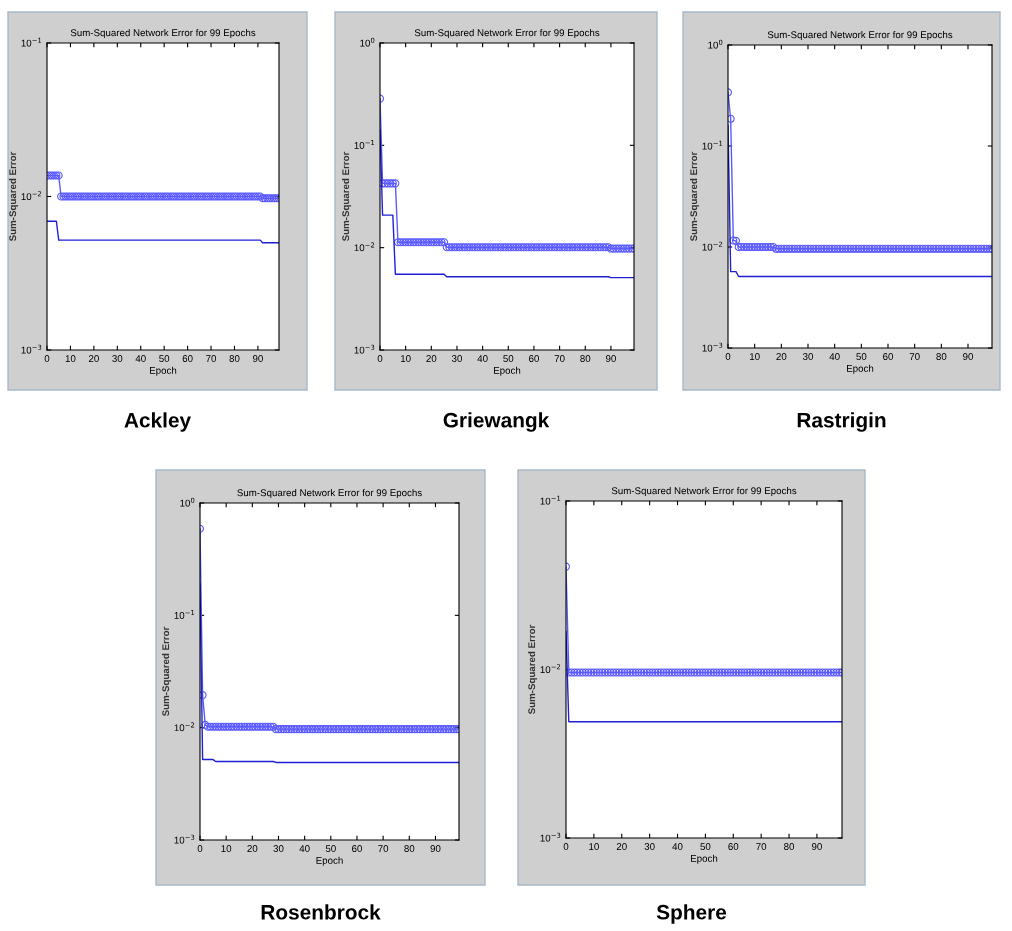 Image resolution: width=1012 pixels, height=931 pixels. I want to click on text: Ackley, so click(157, 422).